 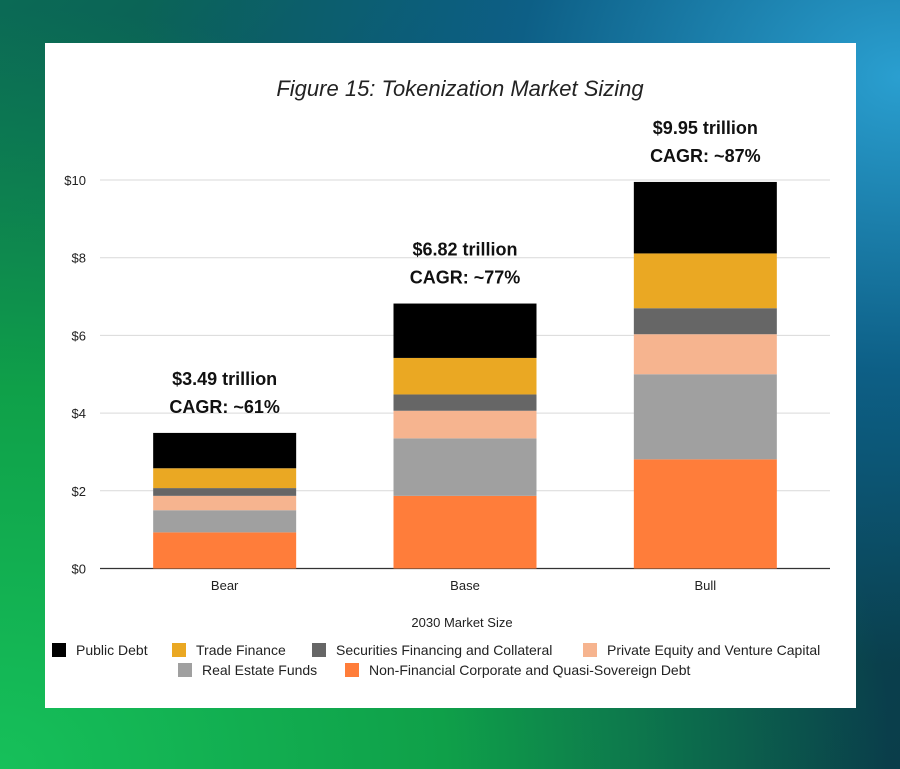 I want to click on total-annotation: $6.82 trillion, so click(x=464, y=250).